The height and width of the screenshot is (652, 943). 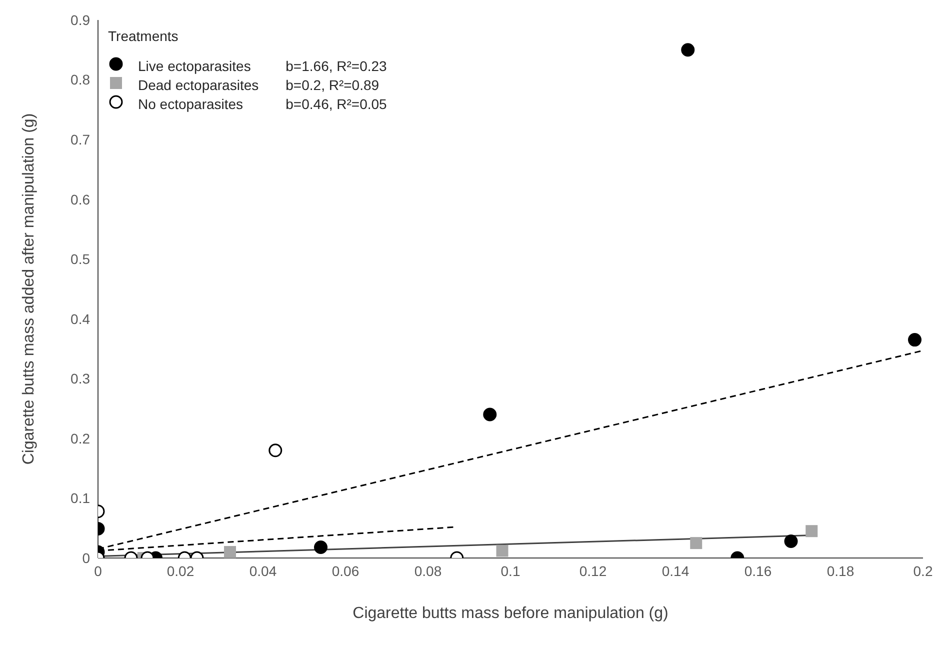 I want to click on y-tick-label: 0, so click(x=86, y=558).